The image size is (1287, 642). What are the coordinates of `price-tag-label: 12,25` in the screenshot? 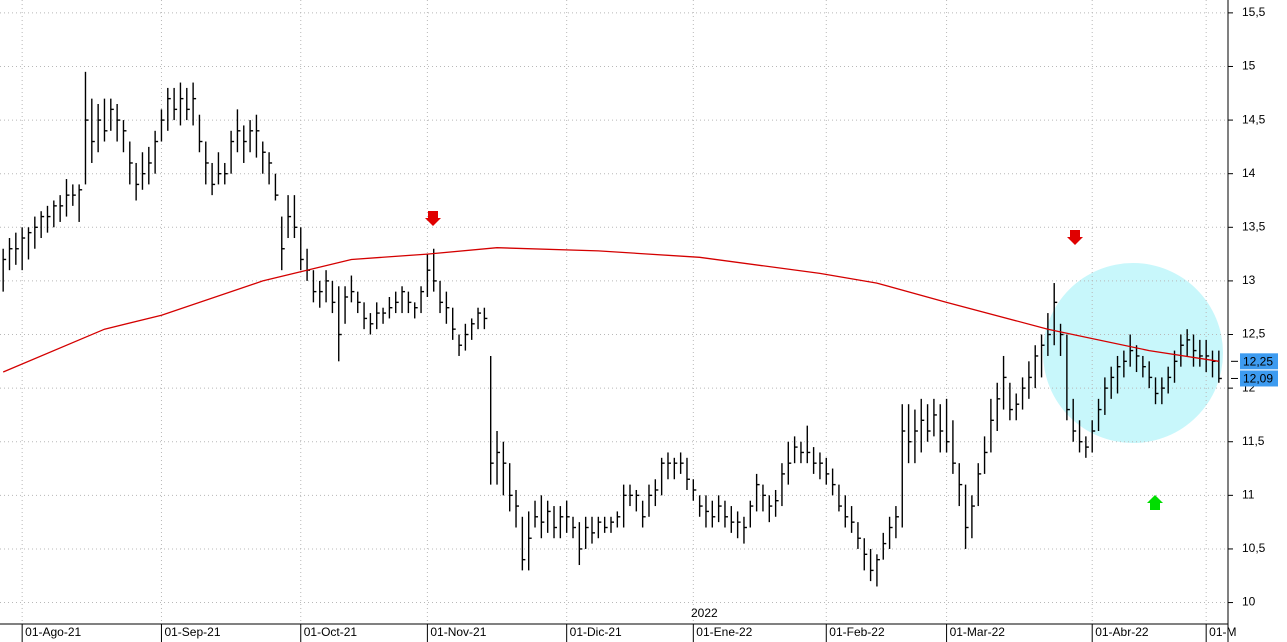 It's located at (1258, 361).